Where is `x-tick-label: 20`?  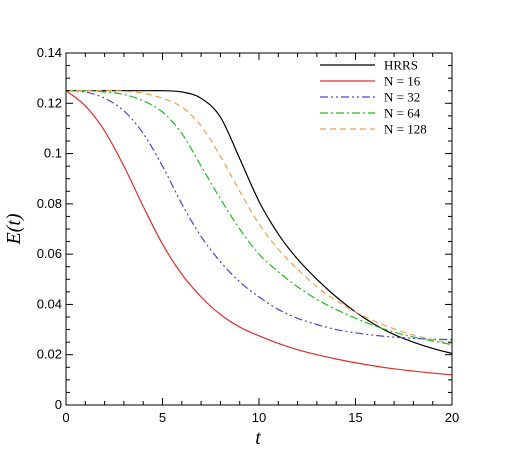
x-tick-label: 20 is located at coordinates (452, 417).